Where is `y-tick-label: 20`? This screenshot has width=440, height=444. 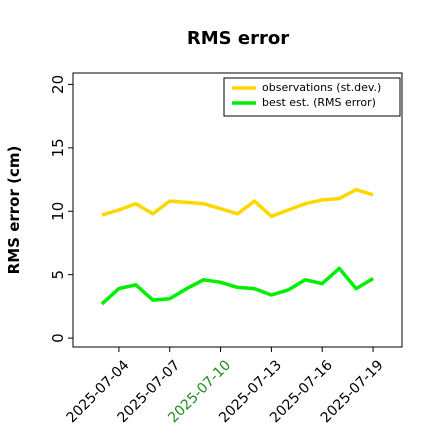 y-tick-label: 20 is located at coordinates (58, 84).